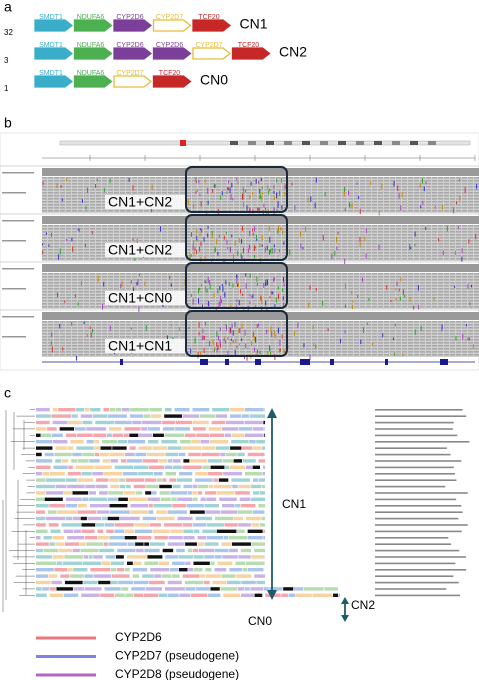 The image size is (479, 680). I want to click on gene-arrow, so click(172, 81).